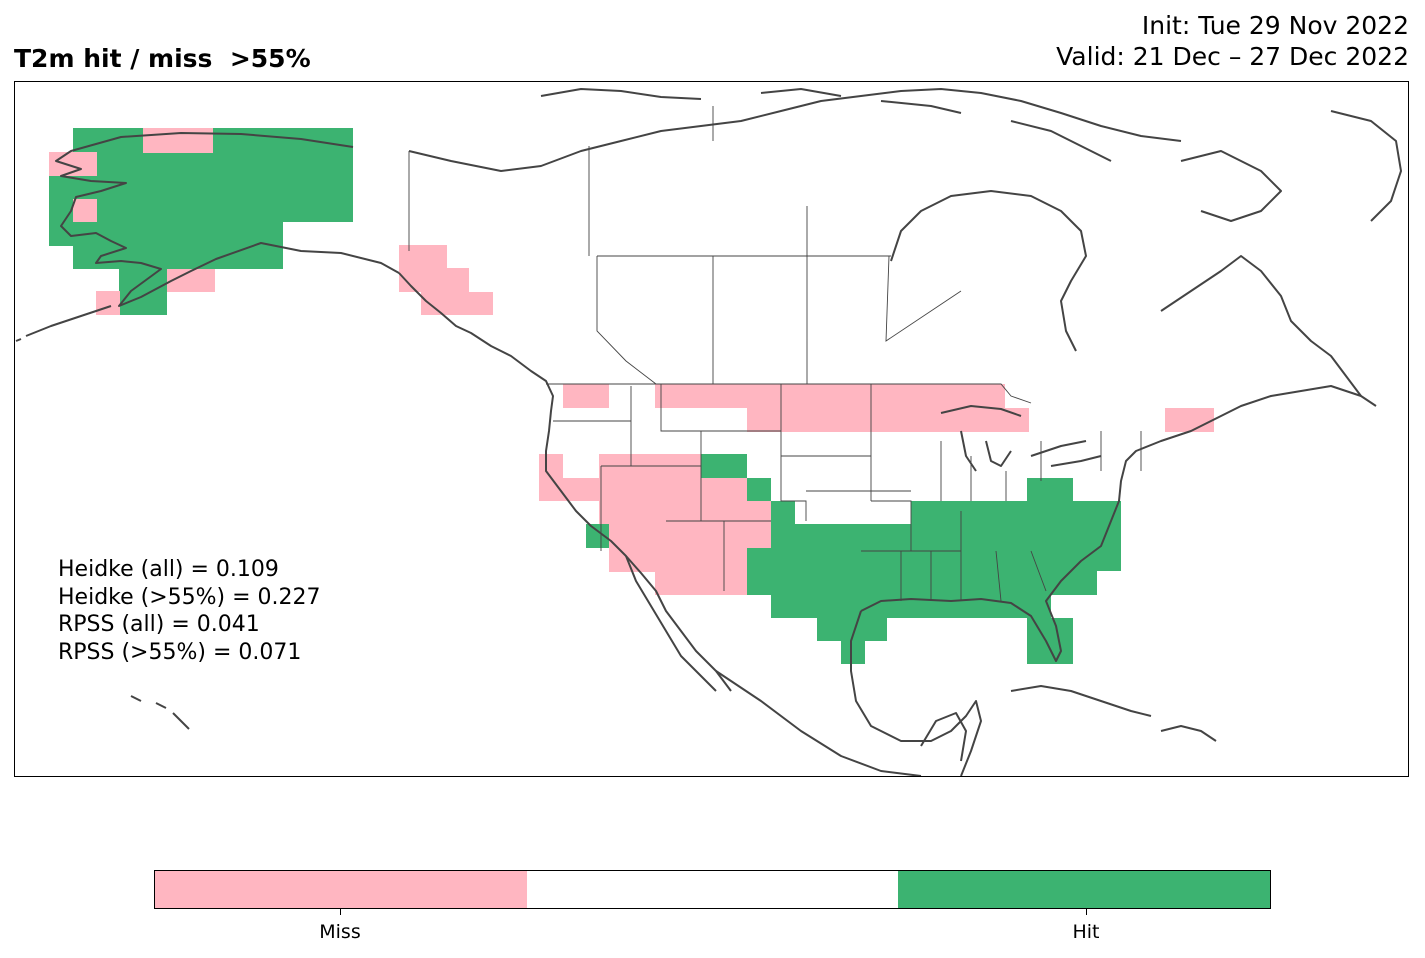  What do you see at coordinates (340, 912) in the screenshot?
I see `miss-tick` at bounding box center [340, 912].